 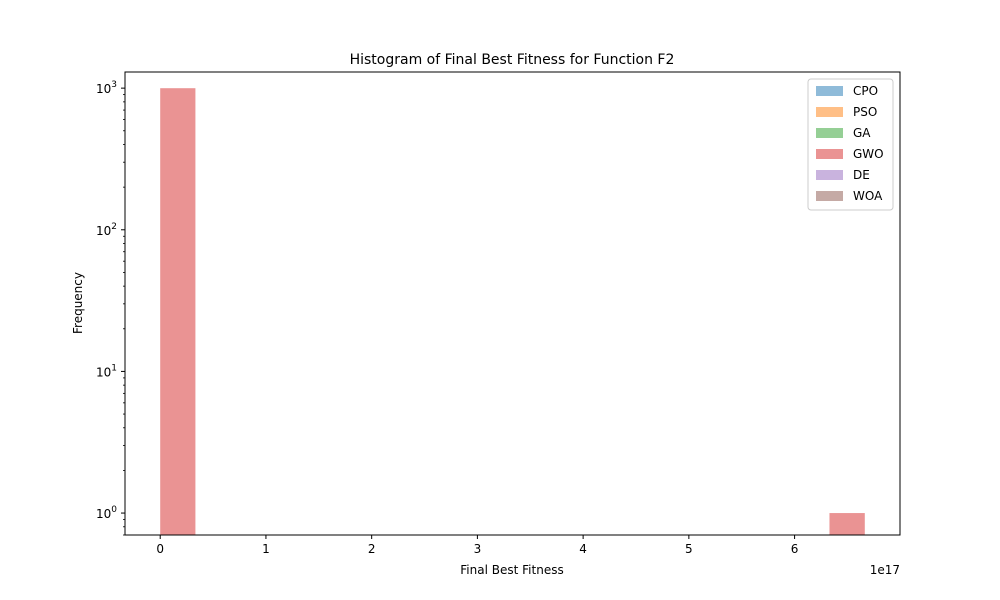 I want to click on y-axis-label: Frequency, so click(x=78, y=303).